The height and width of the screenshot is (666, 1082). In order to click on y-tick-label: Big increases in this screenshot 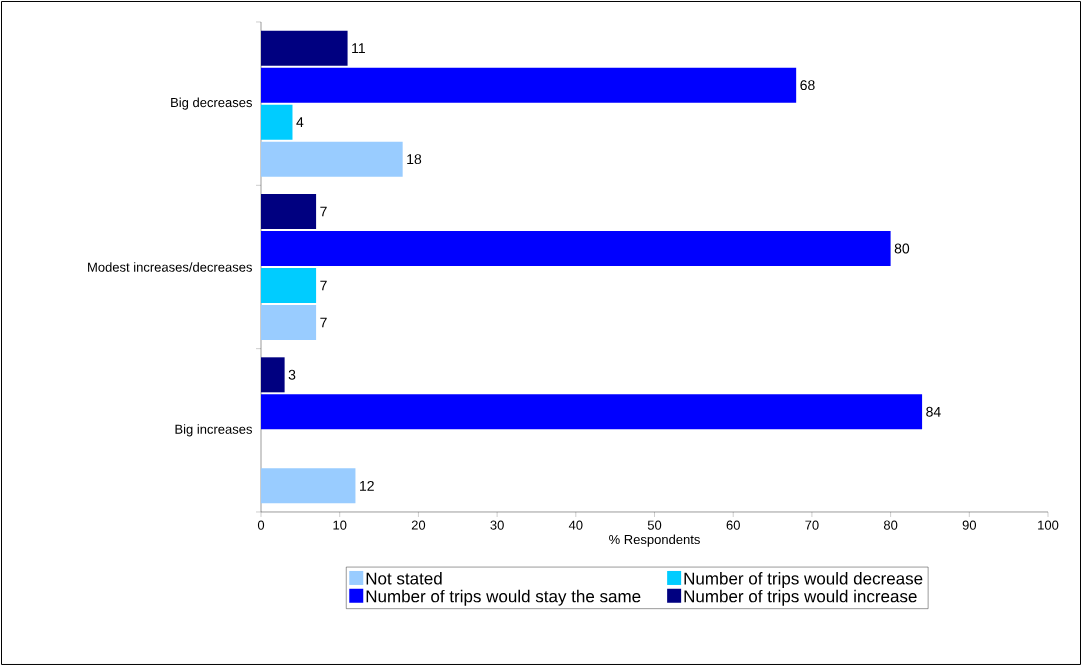, I will do `click(213, 430)`.